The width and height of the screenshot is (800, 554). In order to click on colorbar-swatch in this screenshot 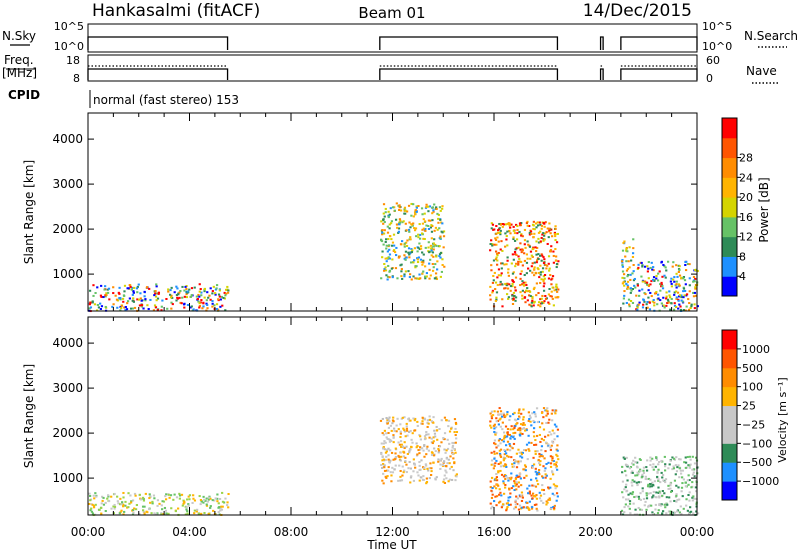, I will do `click(729, 340)`.